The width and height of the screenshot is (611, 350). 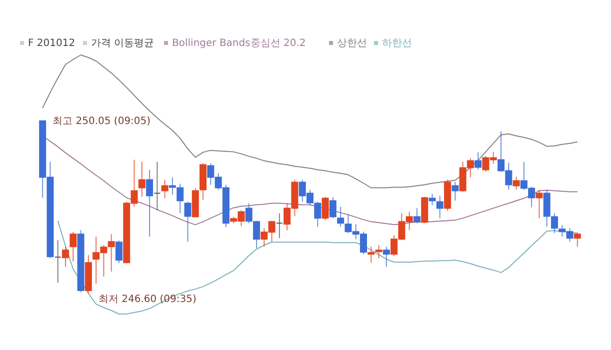 What do you see at coordinates (239, 43) in the screenshot?
I see `legend-label: Bollinger Bands중심선 20.2` at bounding box center [239, 43].